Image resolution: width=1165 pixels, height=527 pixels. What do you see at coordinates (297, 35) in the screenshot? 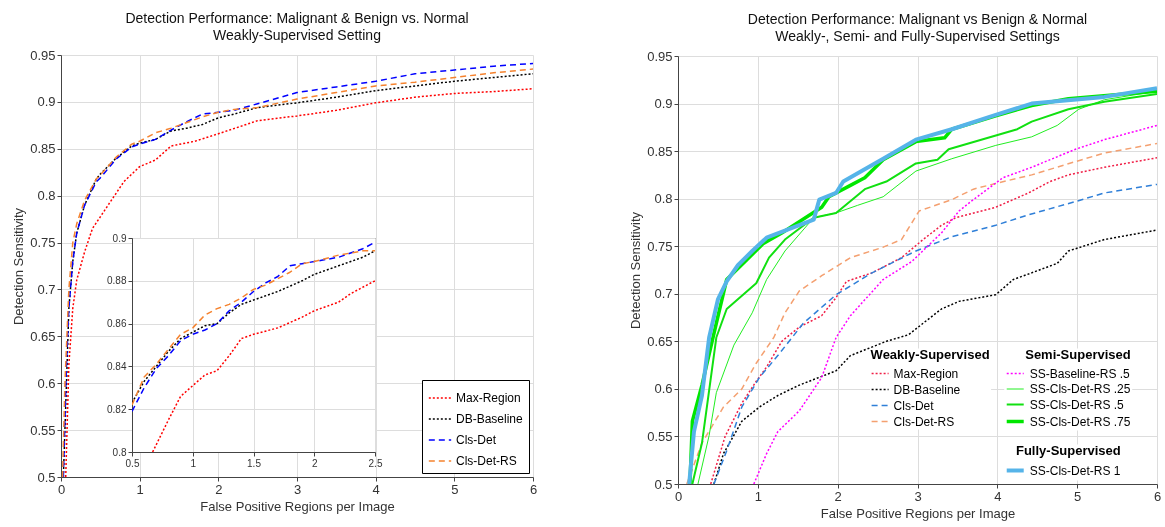
I see `chart-subtitle: Weakly-Supervised Setting` at bounding box center [297, 35].